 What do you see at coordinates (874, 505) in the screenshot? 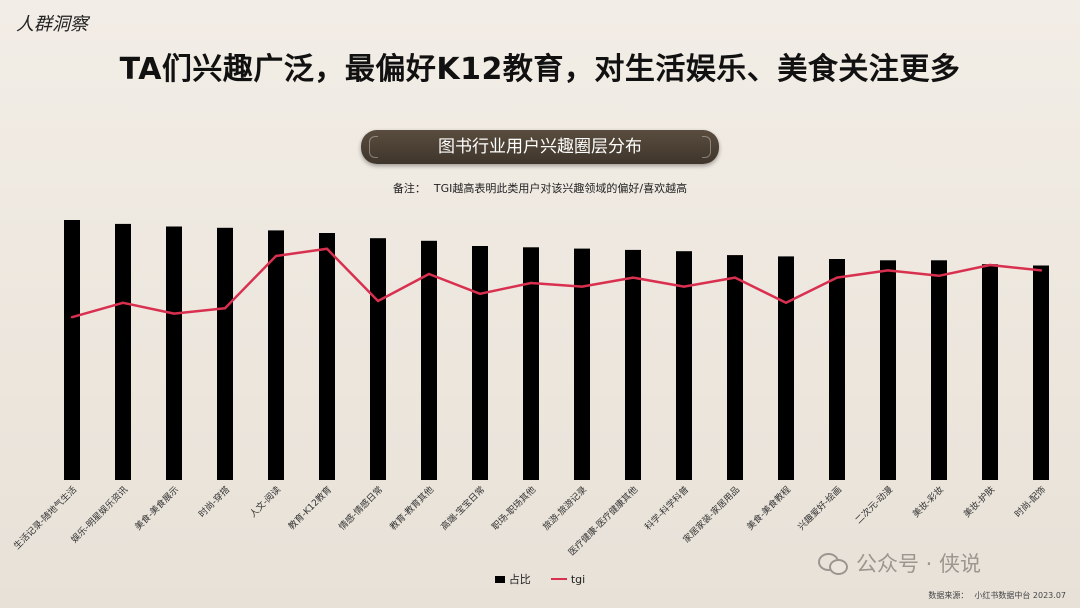
I see `category-label-17: 二次元-动漫` at bounding box center [874, 505].